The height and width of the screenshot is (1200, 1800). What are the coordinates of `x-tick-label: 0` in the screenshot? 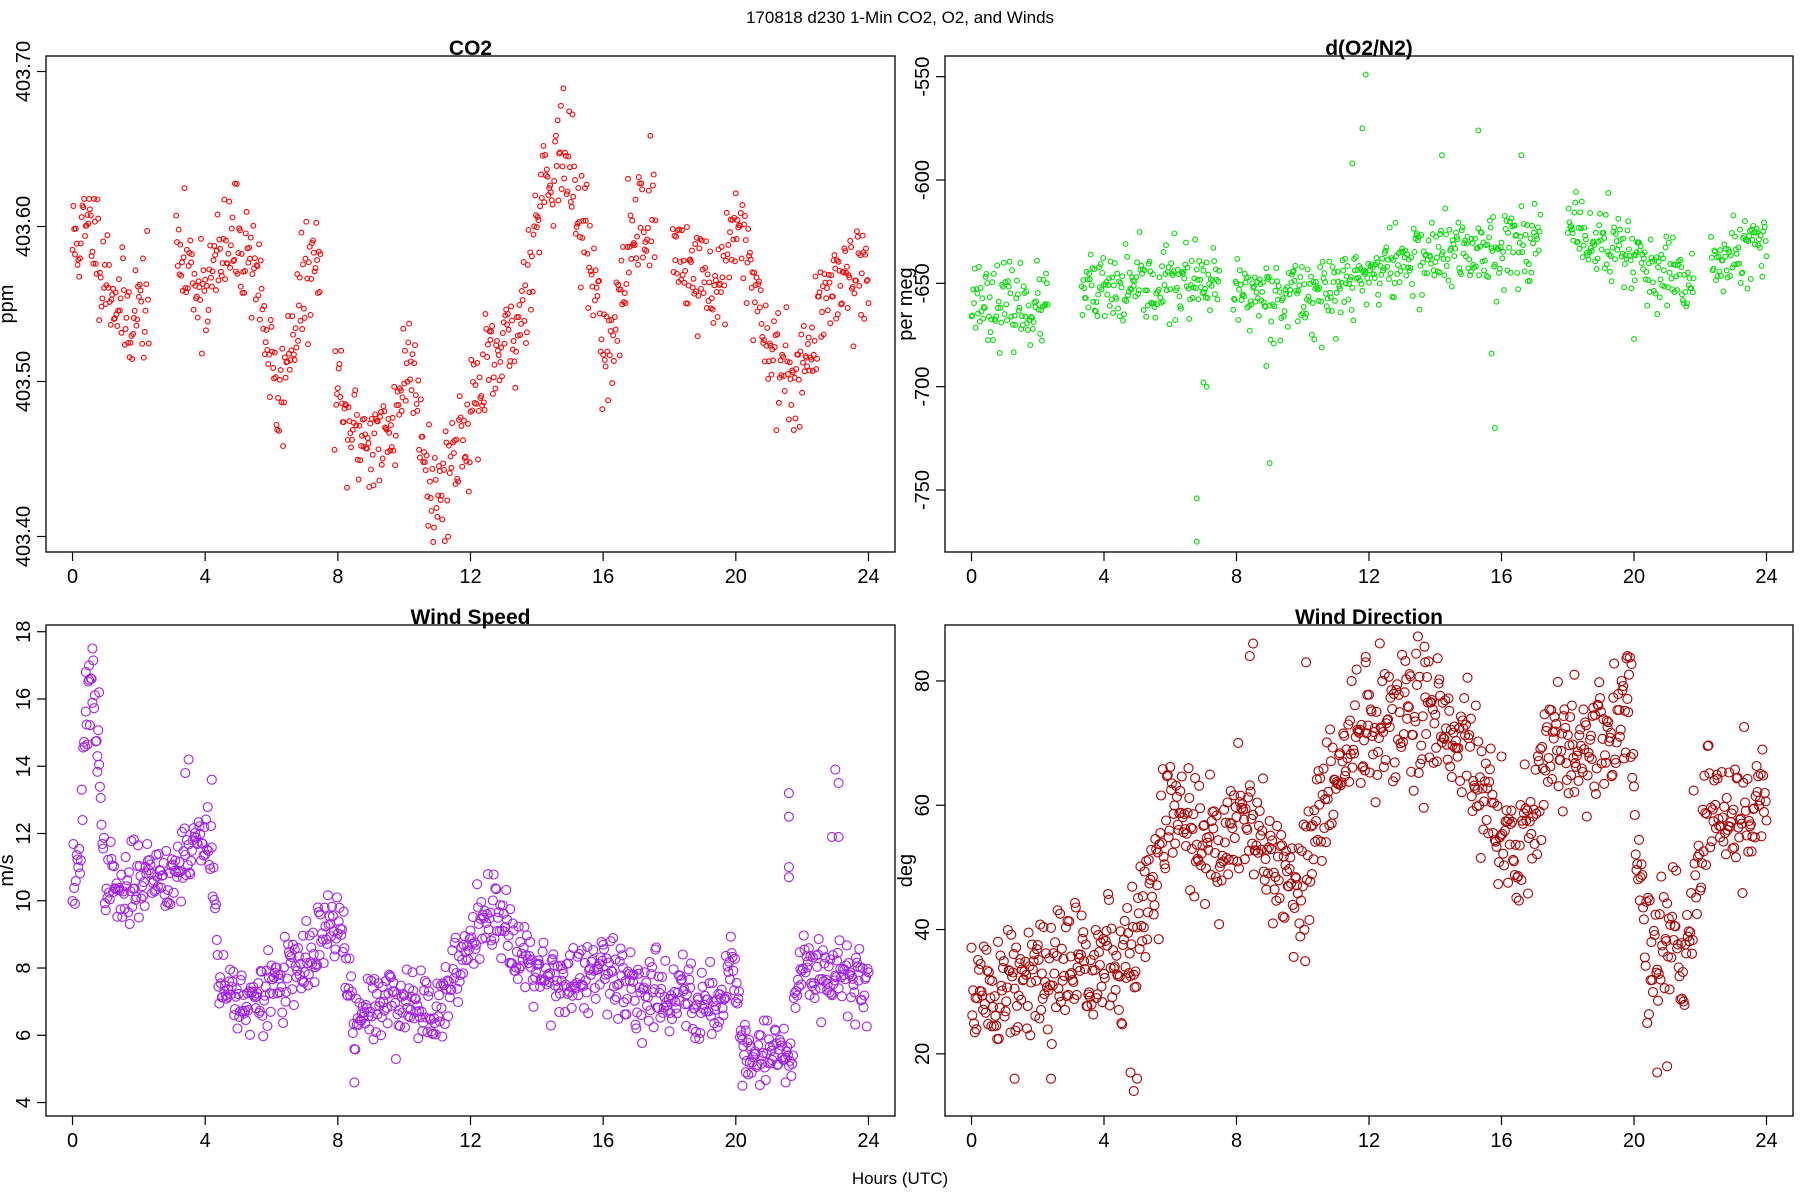 It's located at (72, 1141).